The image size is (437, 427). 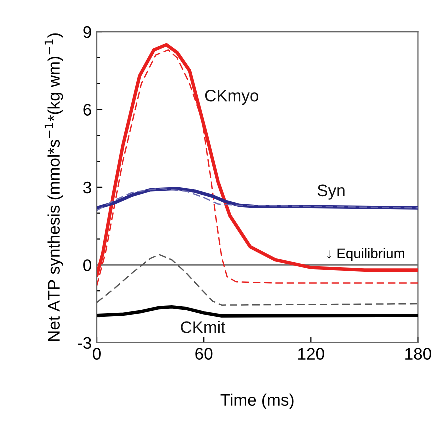 What do you see at coordinates (88, 32) in the screenshot?
I see `y-tick-label: 9` at bounding box center [88, 32].